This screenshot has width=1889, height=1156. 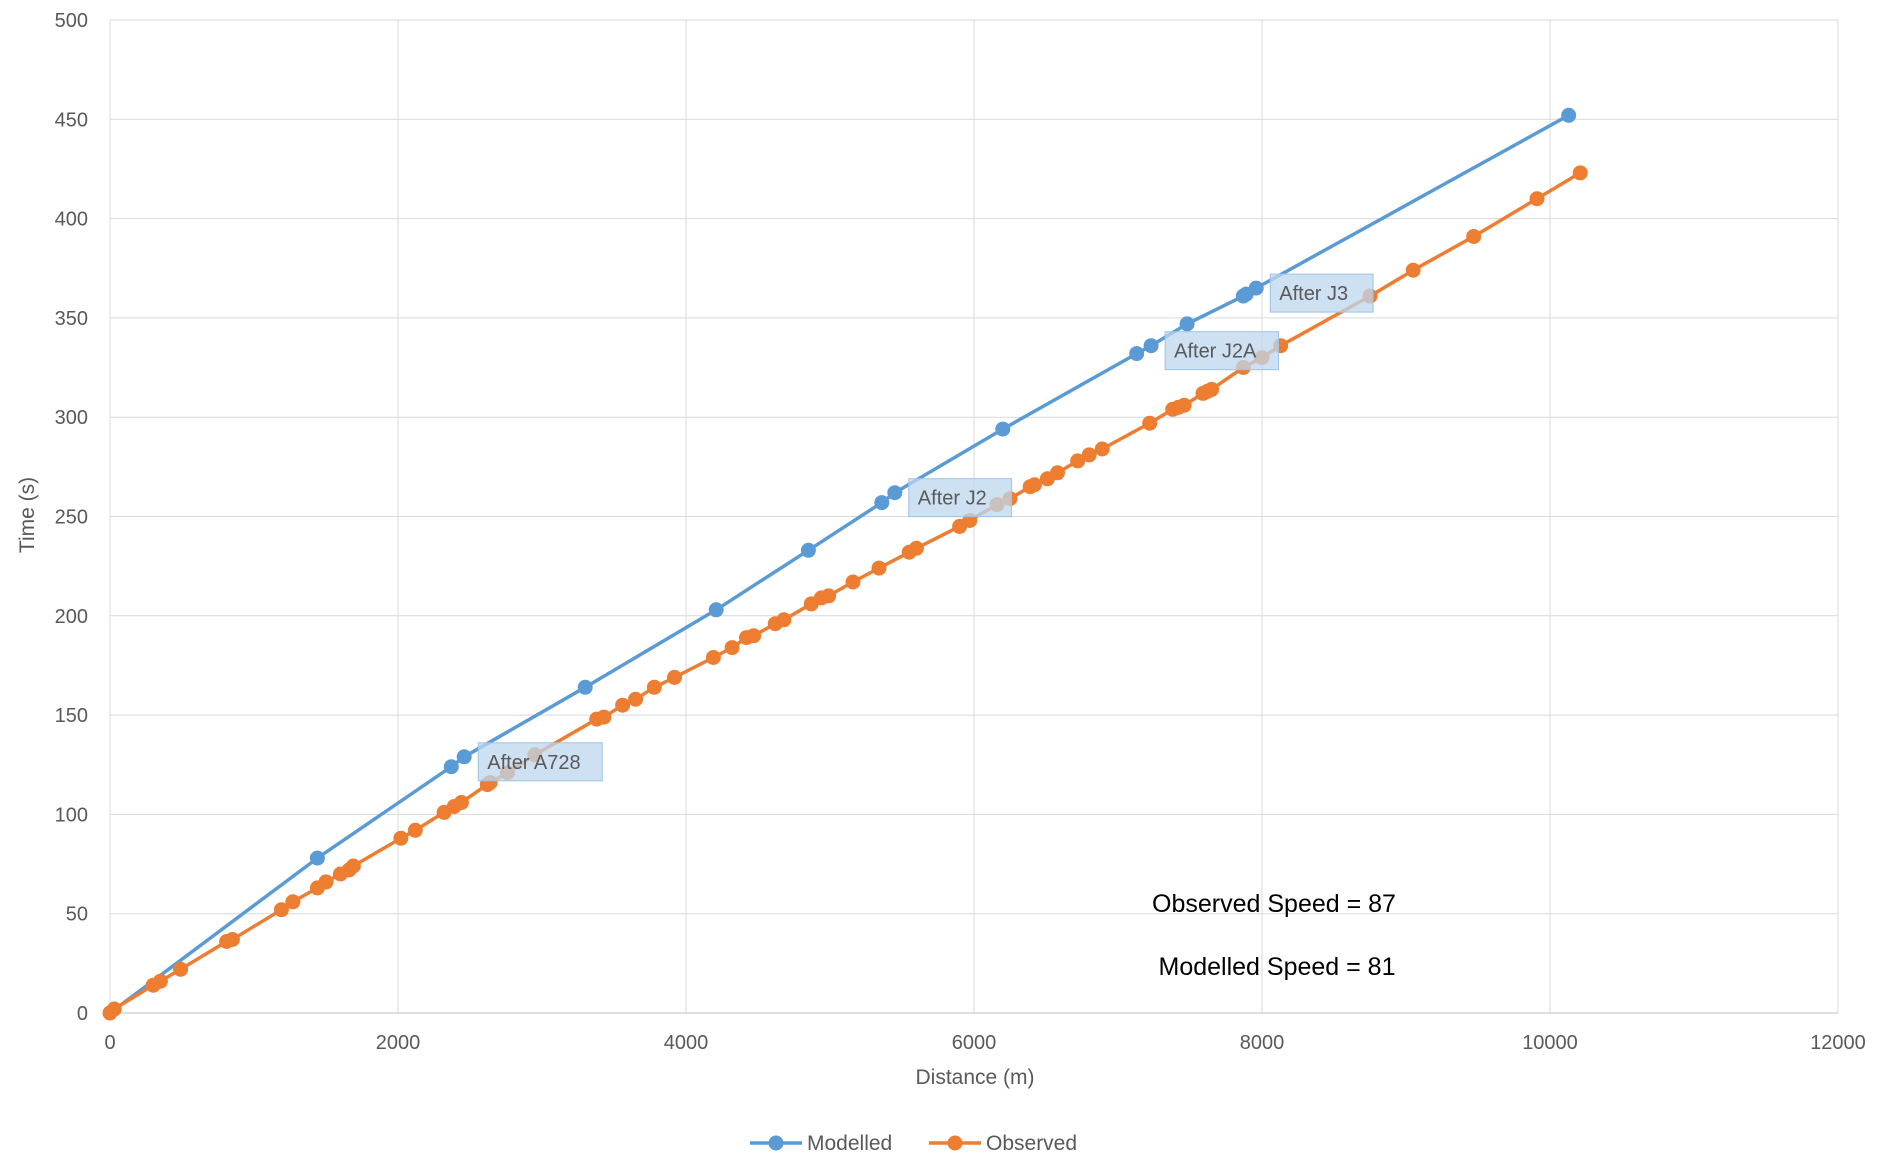 I want to click on x-tick-label: 8000, so click(x=1262, y=1043).